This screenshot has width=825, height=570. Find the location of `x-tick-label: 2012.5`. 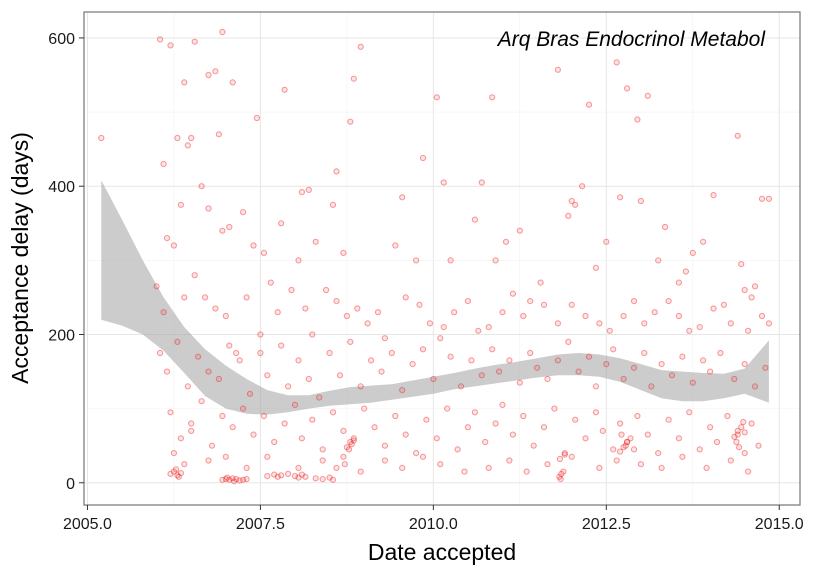

x-tick-label: 2012.5 is located at coordinates (606, 524).